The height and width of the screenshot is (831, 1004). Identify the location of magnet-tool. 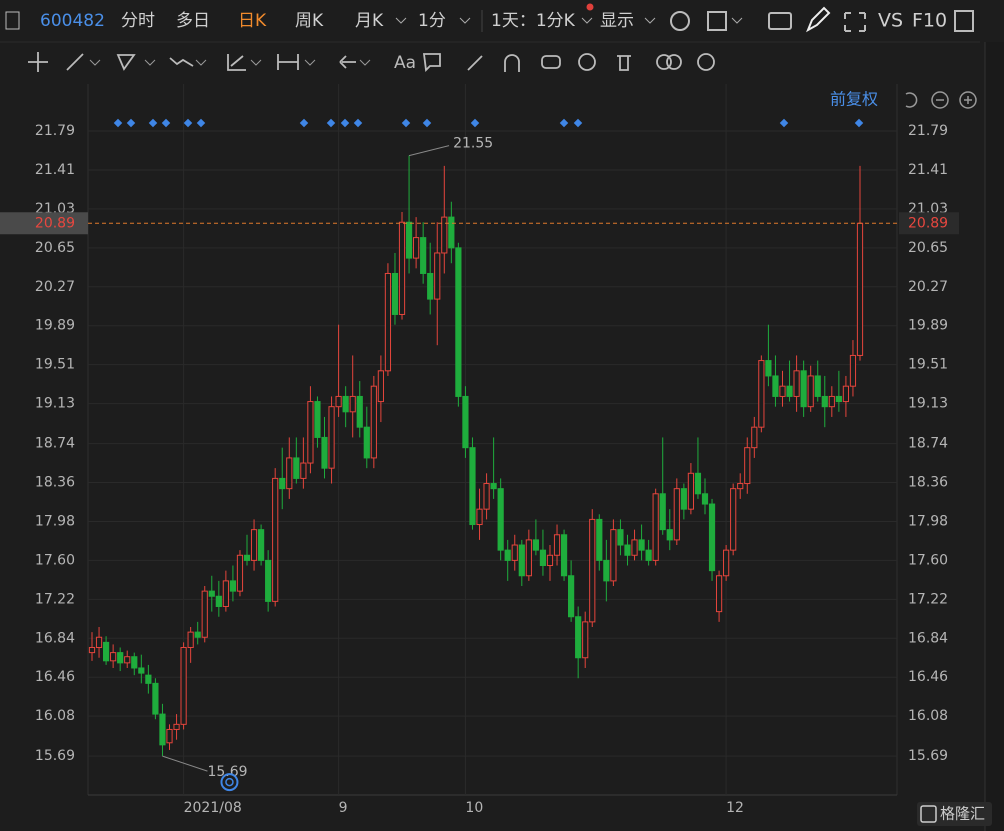
(512, 63).